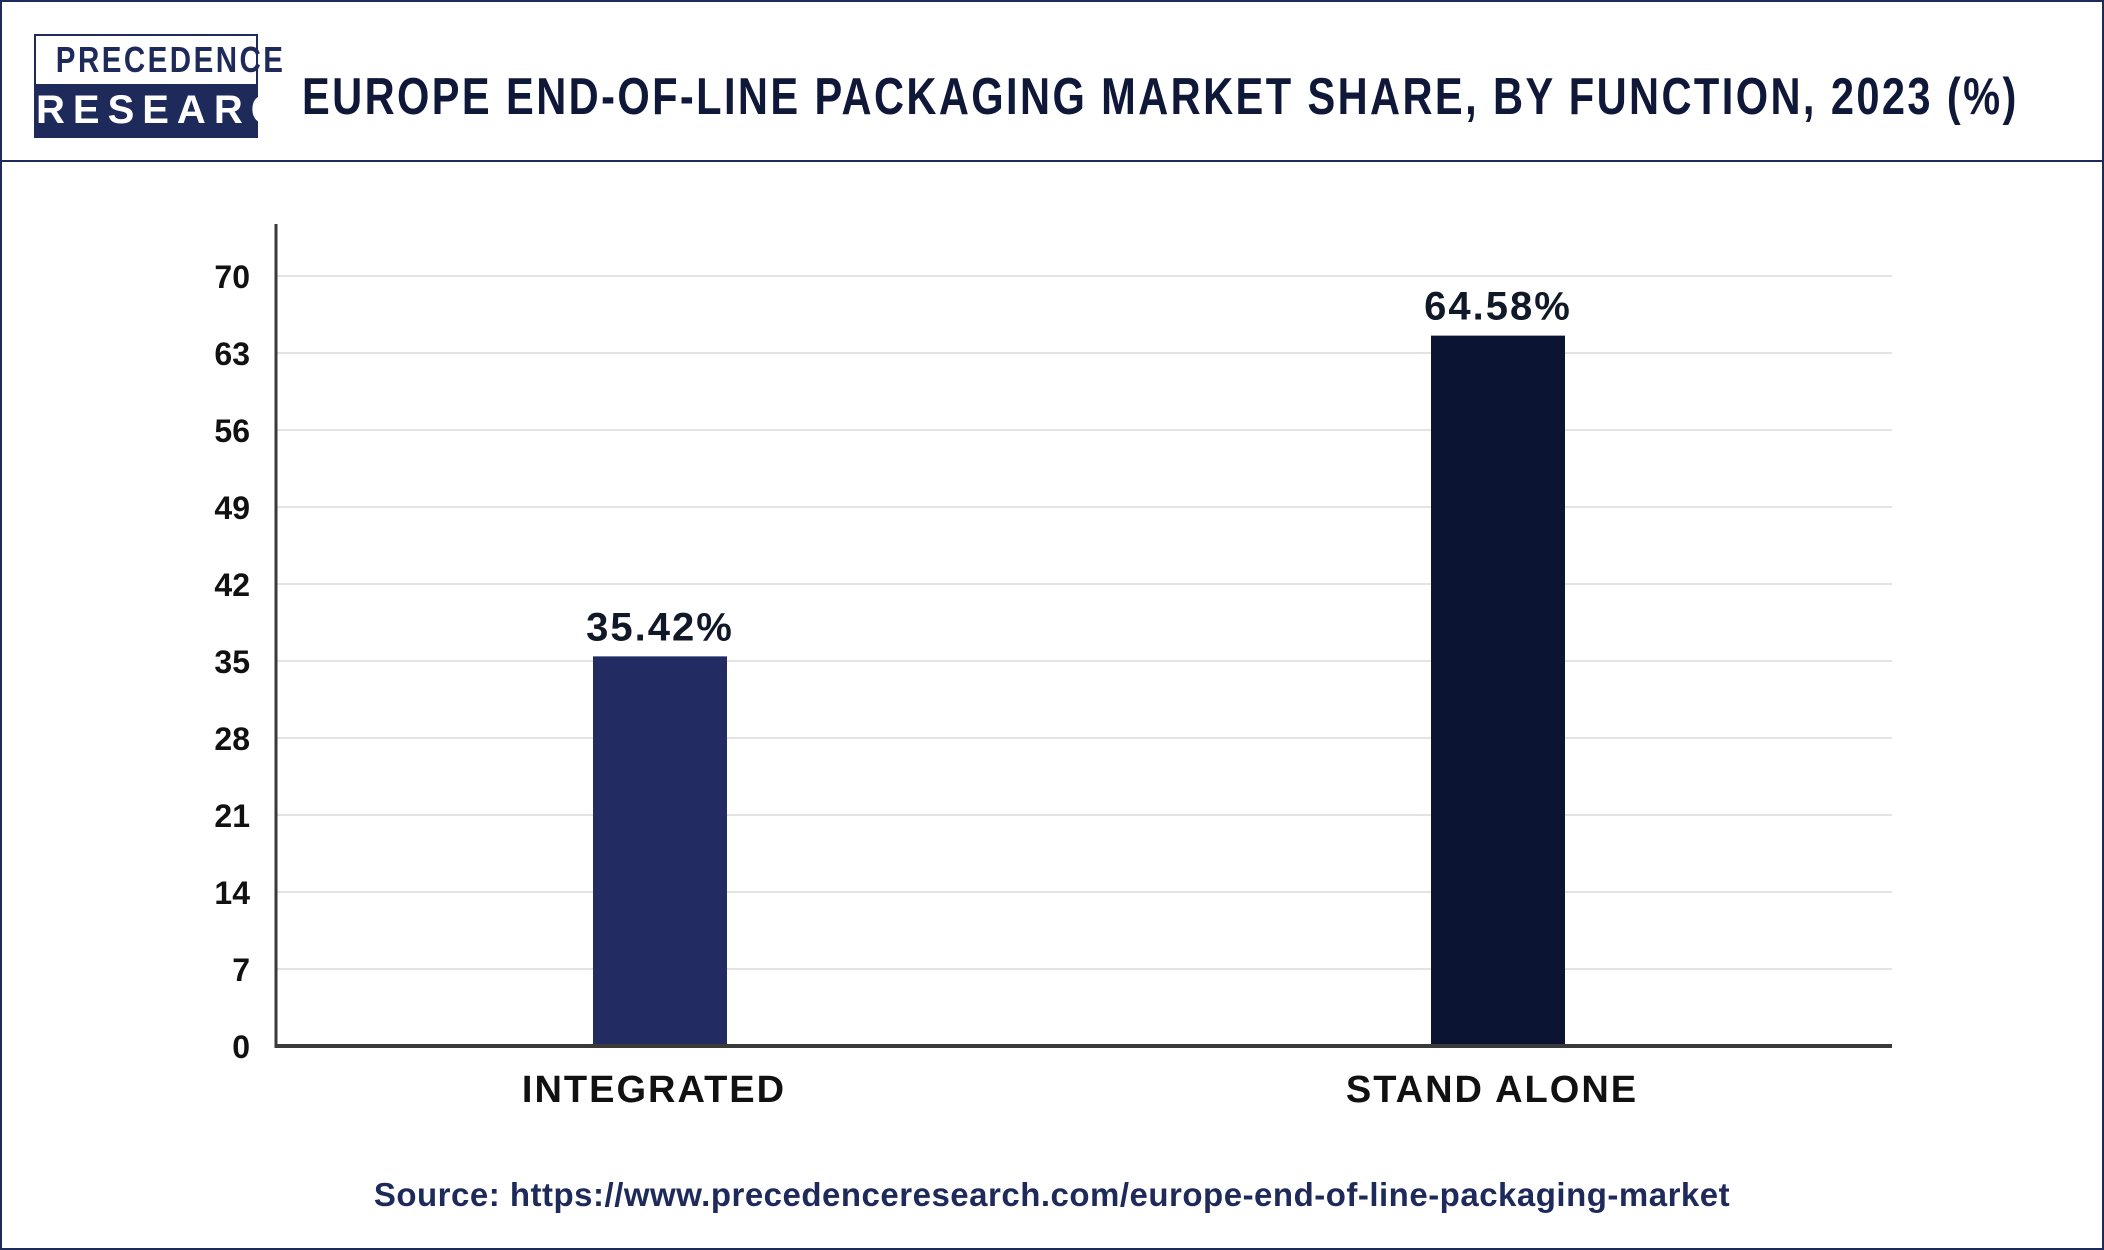  Describe the element at coordinates (232, 816) in the screenshot. I see `y-tick-label: 21` at that location.